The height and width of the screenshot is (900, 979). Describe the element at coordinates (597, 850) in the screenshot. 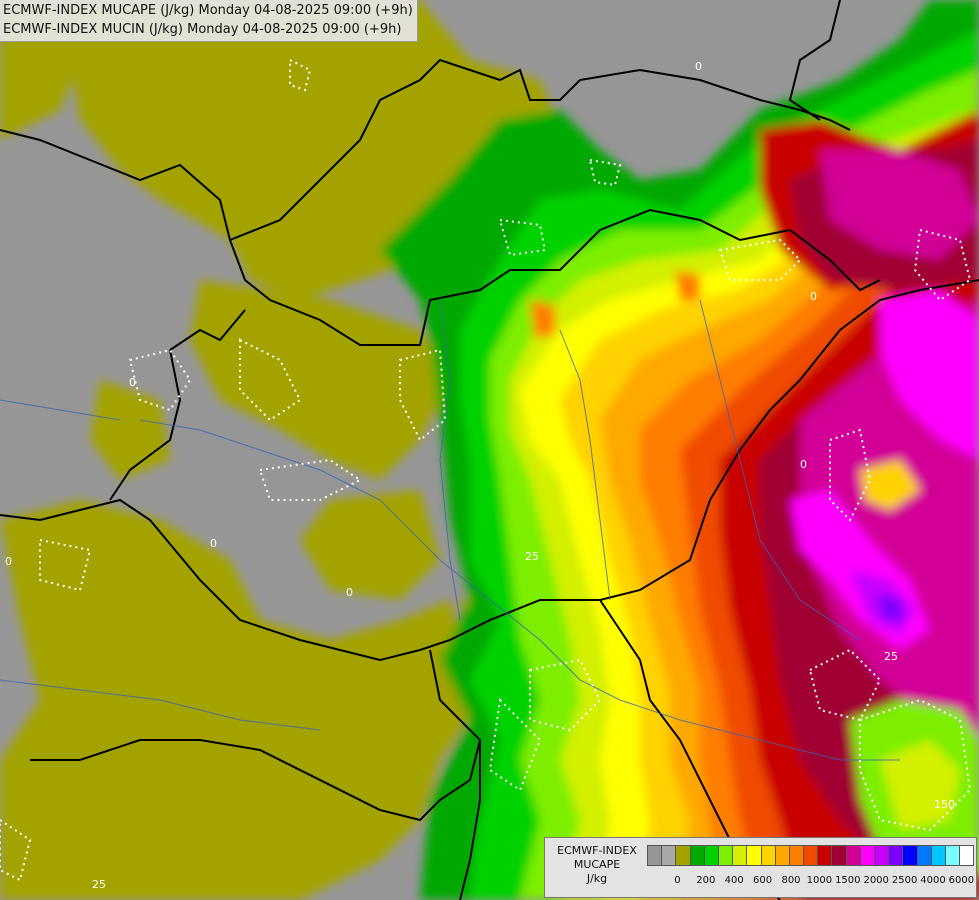

I see `legend-title-model: ECMWF-INDEX` at that location.